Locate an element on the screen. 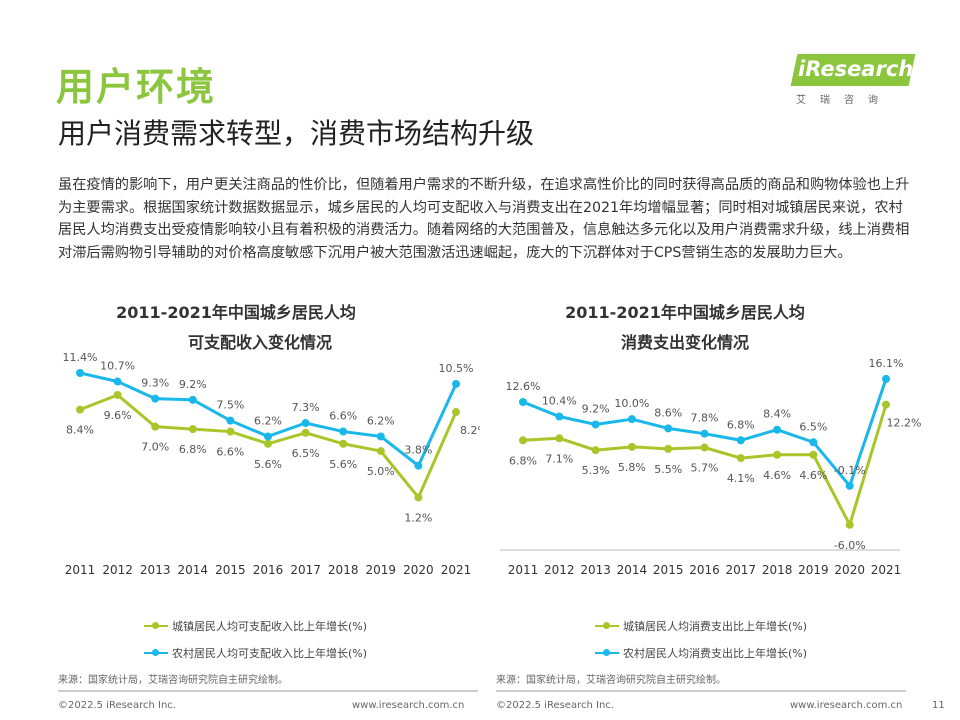  page-subtitle: 用户消费需求转型，消费市场结构升级 is located at coordinates (296, 133).